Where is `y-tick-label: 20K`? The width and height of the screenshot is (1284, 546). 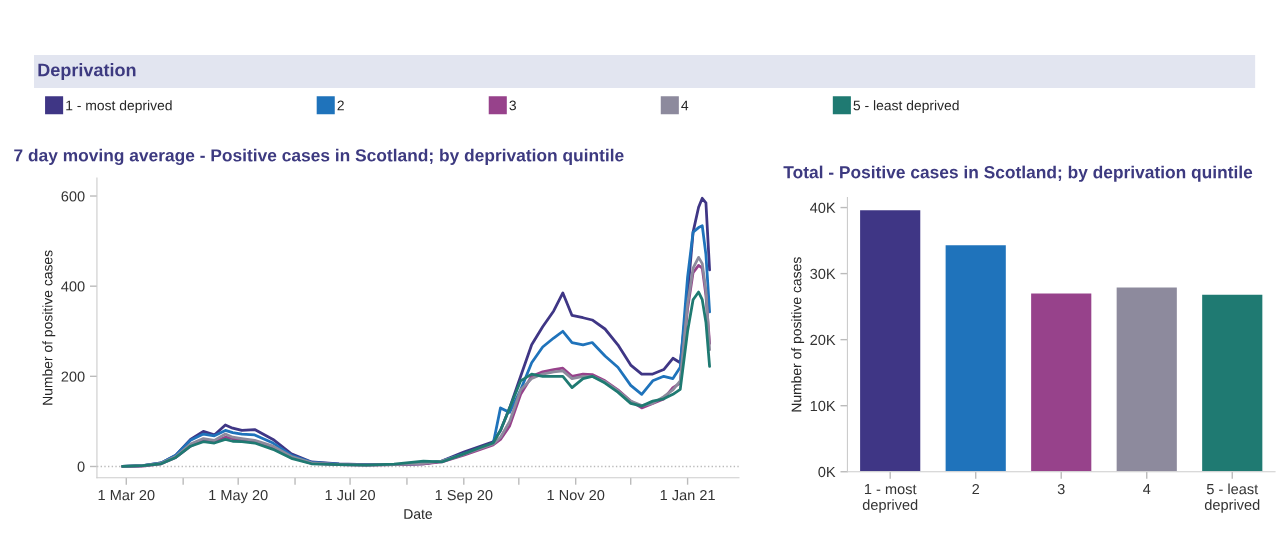
y-tick-label: 20K is located at coordinates (823, 340).